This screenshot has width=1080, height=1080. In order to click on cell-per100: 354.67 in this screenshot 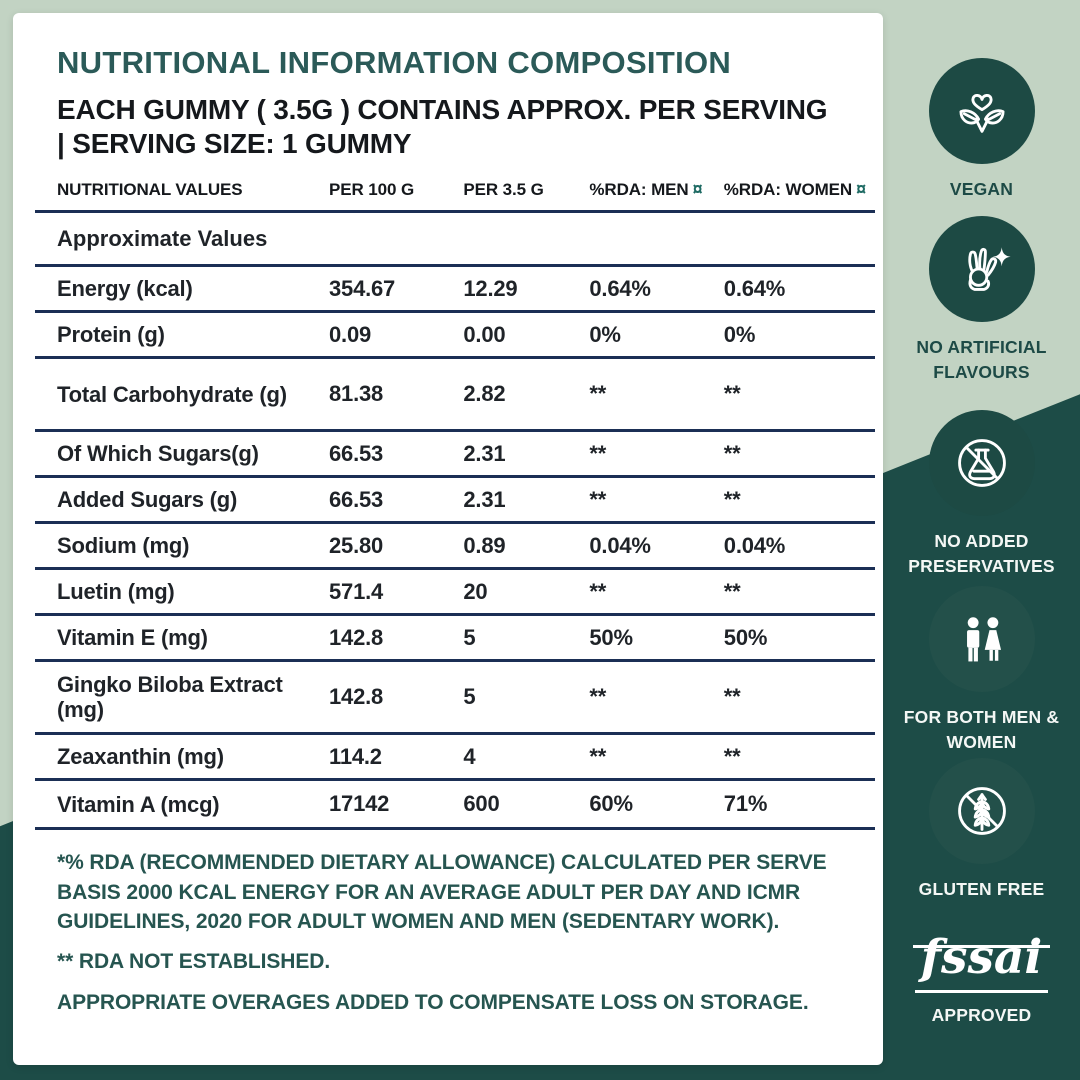, I will do `click(362, 288)`.